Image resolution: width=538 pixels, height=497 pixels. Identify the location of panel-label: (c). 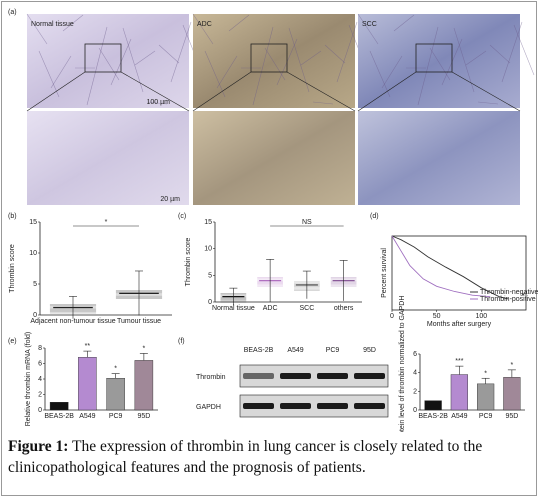
(182, 216).